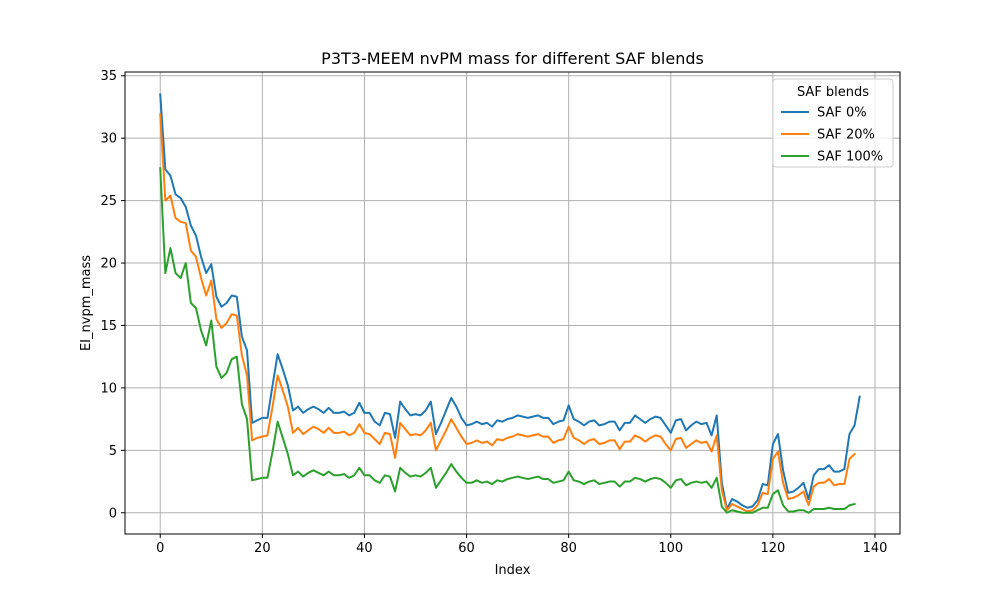  What do you see at coordinates (466, 548) in the screenshot?
I see `x-tick-label: 60` at bounding box center [466, 548].